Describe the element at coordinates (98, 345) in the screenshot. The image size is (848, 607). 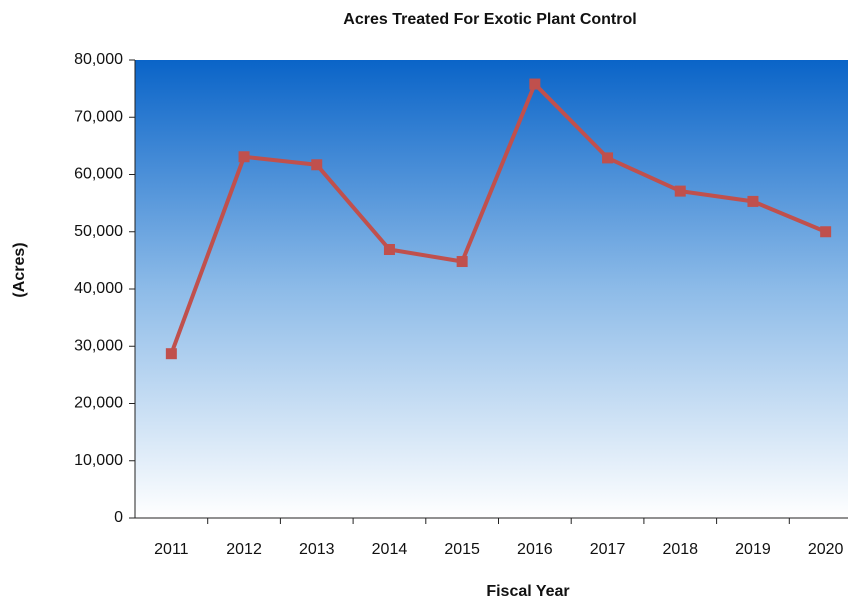
I see `y-tick-label: 30,000` at that location.